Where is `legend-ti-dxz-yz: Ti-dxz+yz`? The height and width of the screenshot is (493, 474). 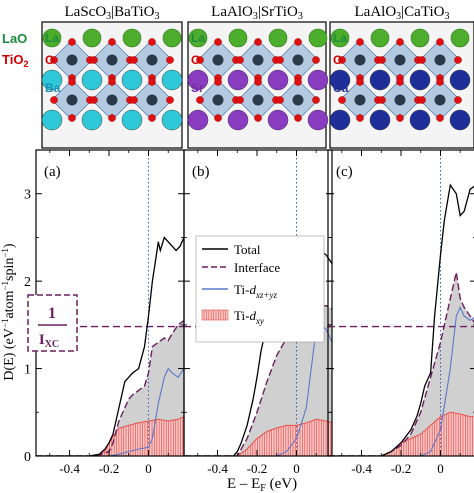
legend-ti-dxz-yz: Ti-dxz+yz is located at coordinates (240, 291).